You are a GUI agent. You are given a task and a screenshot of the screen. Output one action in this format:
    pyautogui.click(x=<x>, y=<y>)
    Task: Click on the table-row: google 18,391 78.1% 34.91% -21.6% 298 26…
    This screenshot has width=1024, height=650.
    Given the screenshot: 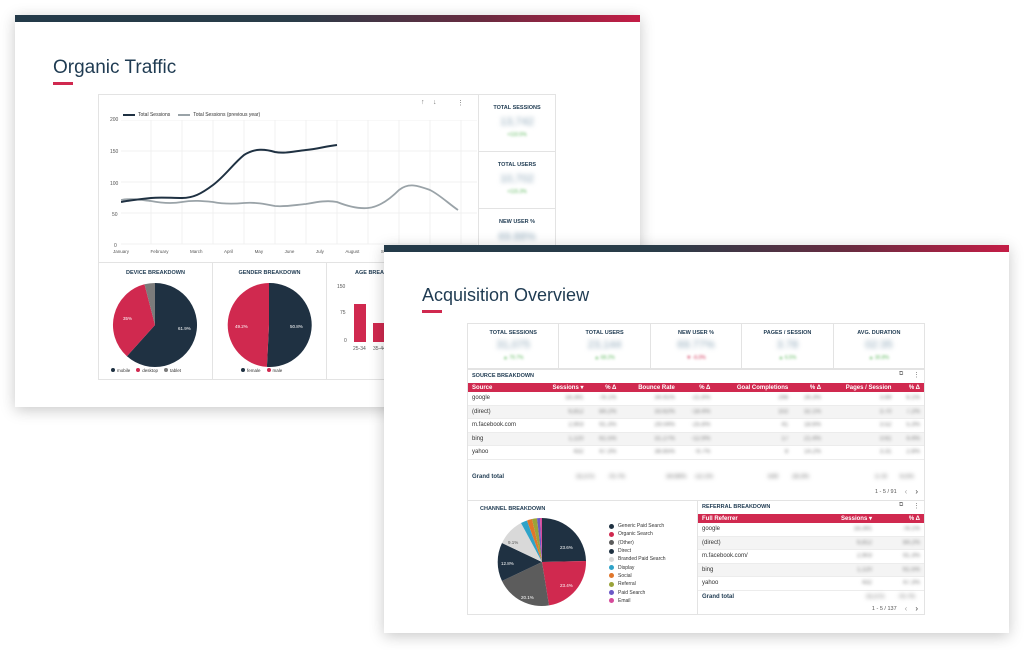 What is the action you would take?
    pyautogui.click(x=696, y=399)
    